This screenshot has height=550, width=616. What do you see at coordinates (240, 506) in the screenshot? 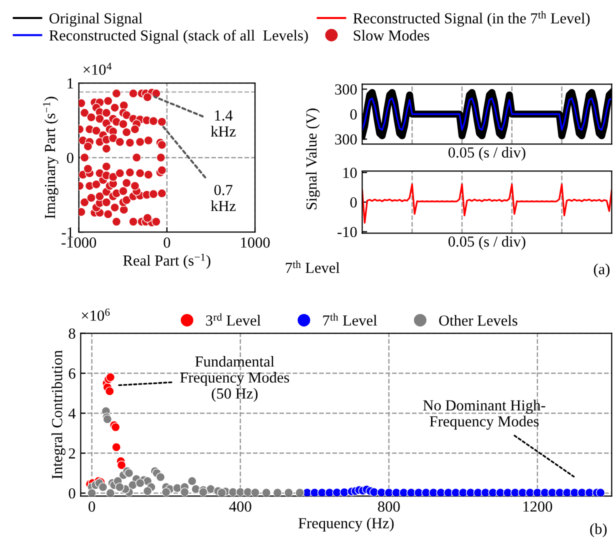
I see `x-tick-label: 400` at bounding box center [240, 506].